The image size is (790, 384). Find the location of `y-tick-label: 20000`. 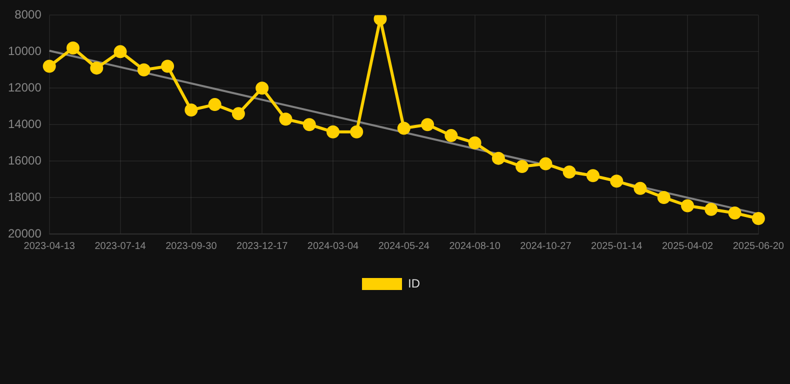

y-tick-label: 20000 is located at coordinates (25, 233).